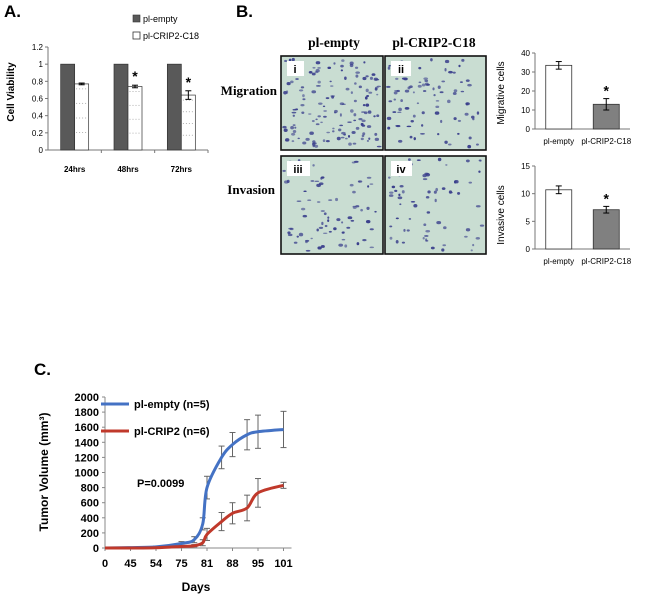  I want to click on migration-y-tick-label: 20, so click(525, 91).